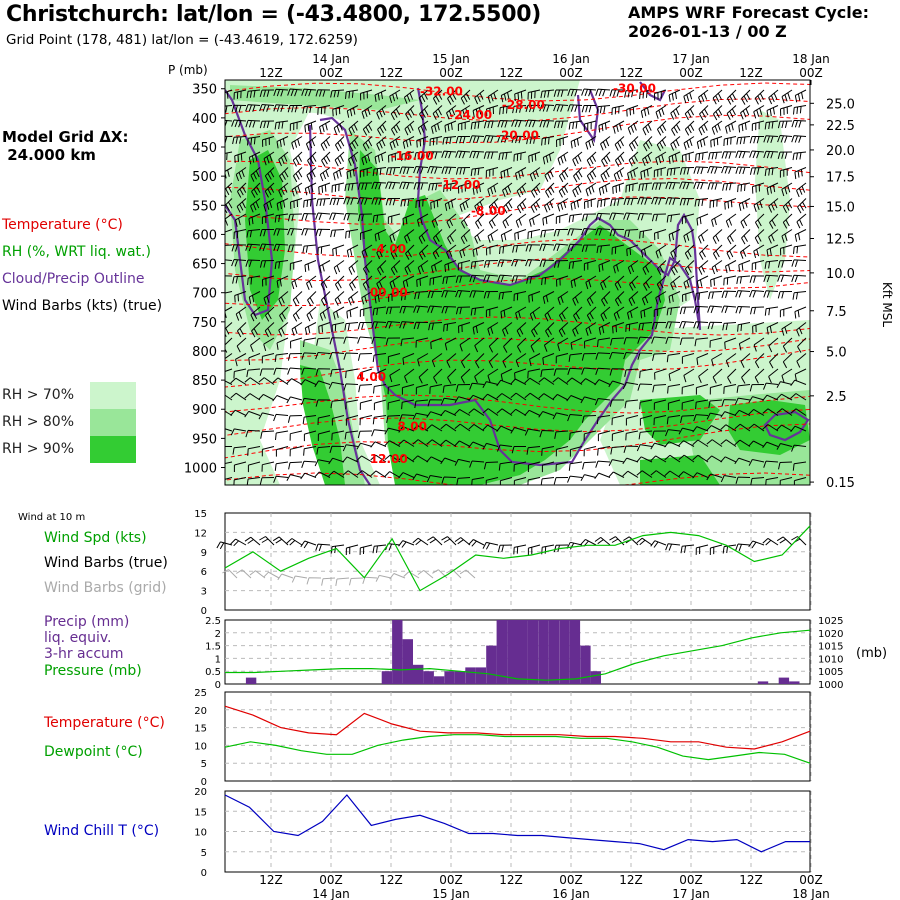  I want to click on isotherm-label: -12.00, so click(459, 185).